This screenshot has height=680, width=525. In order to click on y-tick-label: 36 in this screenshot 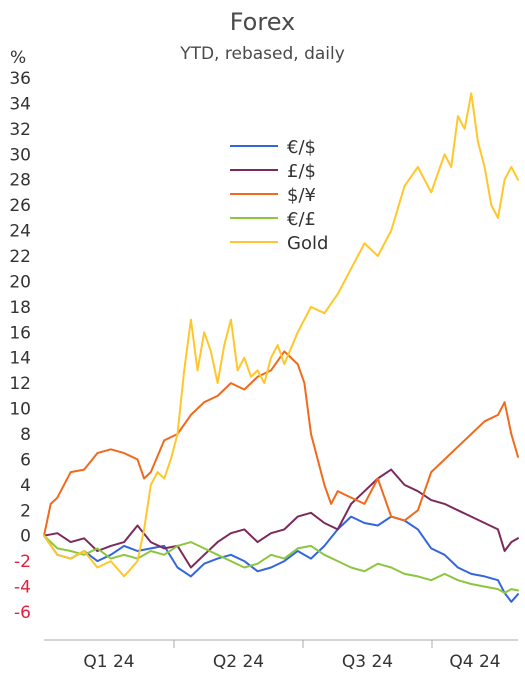, I will do `click(20, 79)`.